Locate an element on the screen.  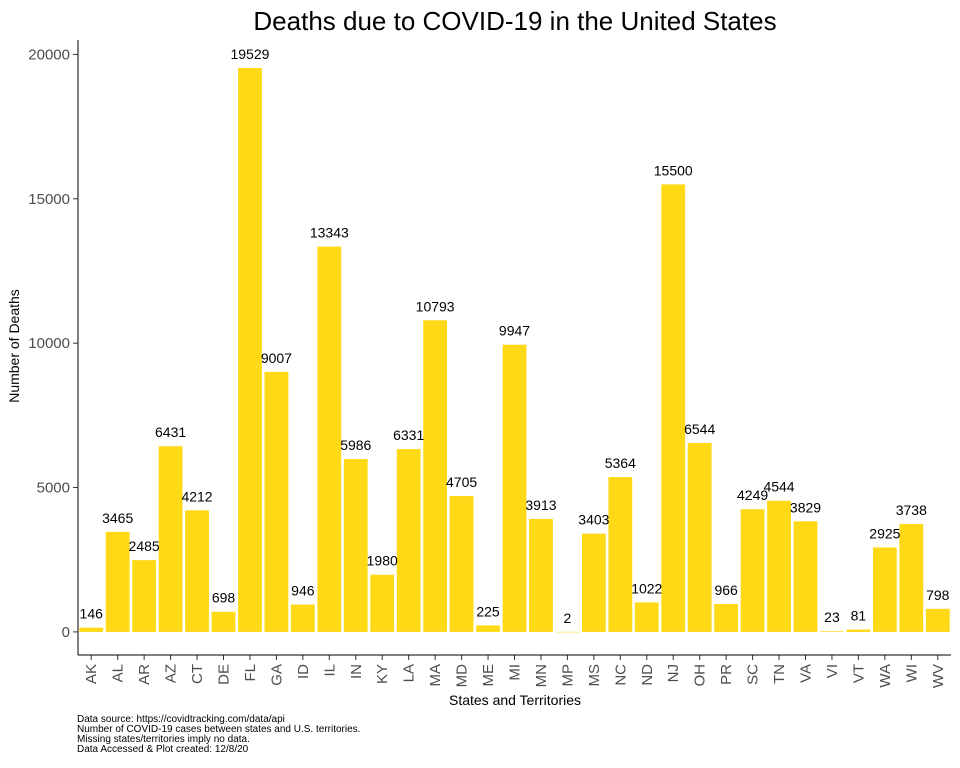
data-label-sc: 4249 is located at coordinates (752, 495).